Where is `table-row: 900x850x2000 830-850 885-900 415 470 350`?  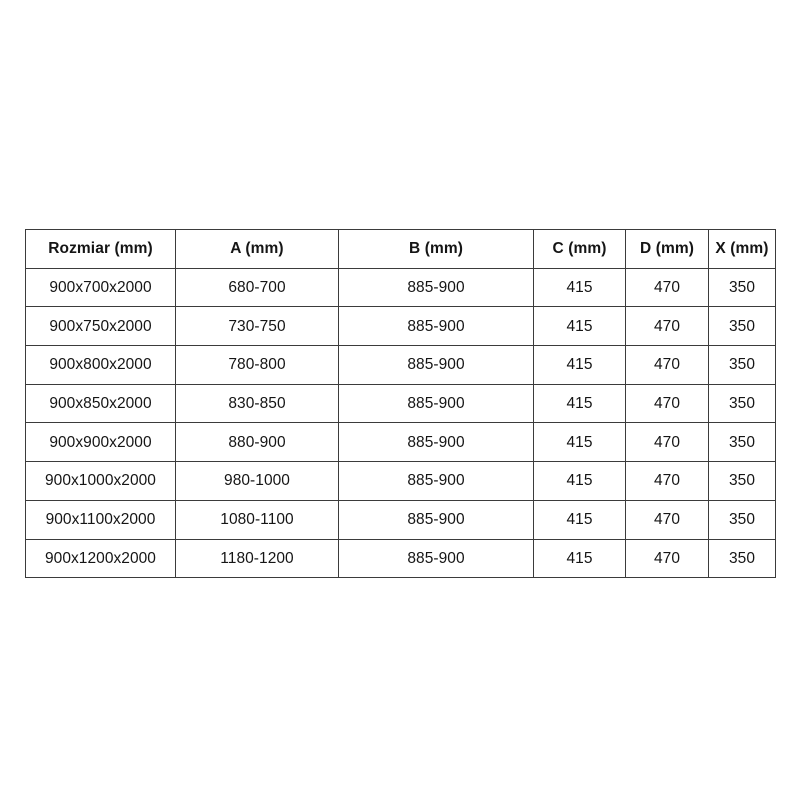 table-row: 900x850x2000 830-850 885-900 415 470 350 is located at coordinates (400, 403).